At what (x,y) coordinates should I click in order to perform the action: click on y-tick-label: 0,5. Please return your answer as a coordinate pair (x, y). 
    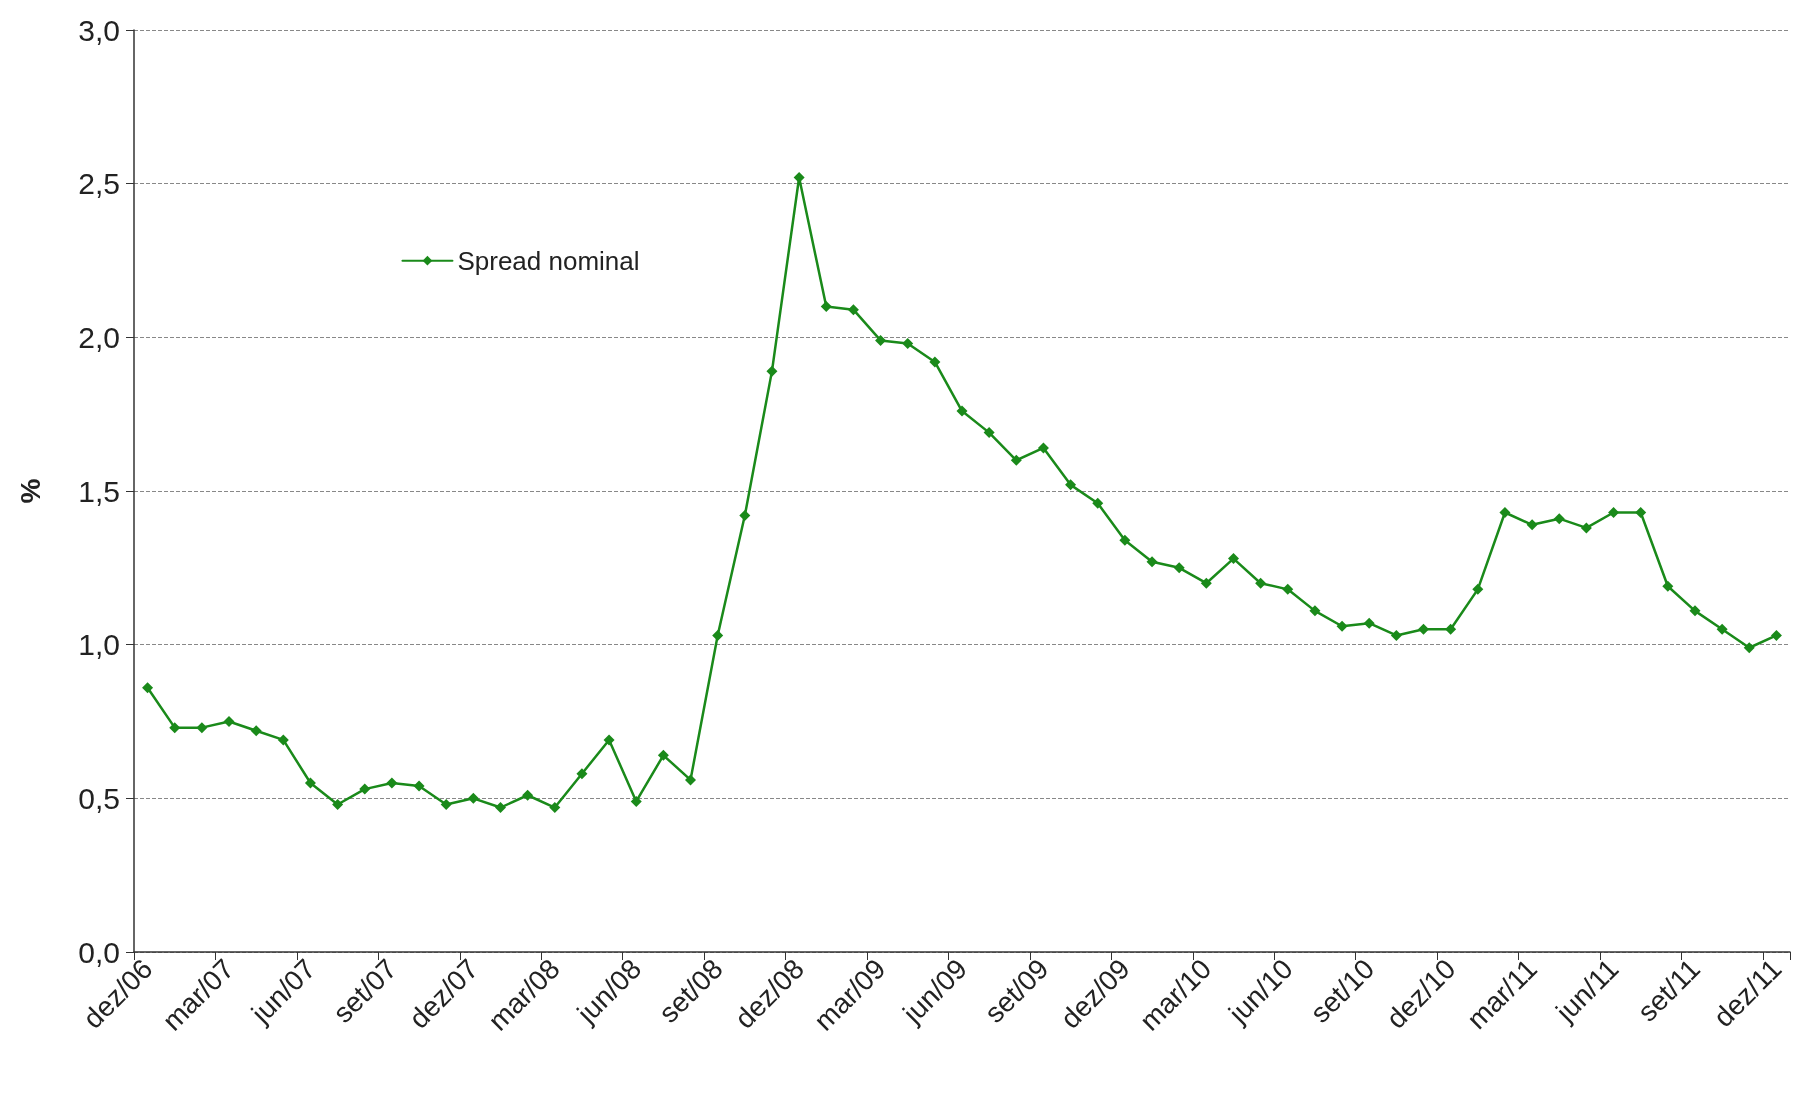
    Looking at the image, I should click on (99, 798).